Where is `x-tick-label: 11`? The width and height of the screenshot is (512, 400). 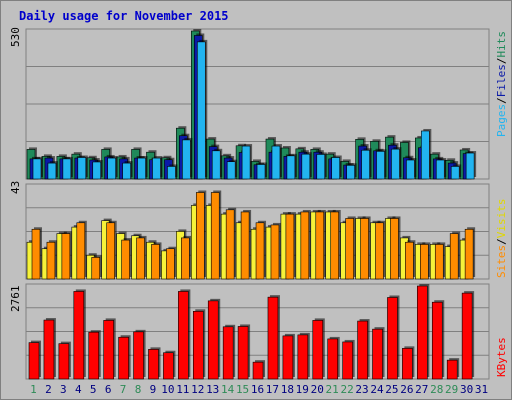
x-tick-label: 11 is located at coordinates (183, 389).